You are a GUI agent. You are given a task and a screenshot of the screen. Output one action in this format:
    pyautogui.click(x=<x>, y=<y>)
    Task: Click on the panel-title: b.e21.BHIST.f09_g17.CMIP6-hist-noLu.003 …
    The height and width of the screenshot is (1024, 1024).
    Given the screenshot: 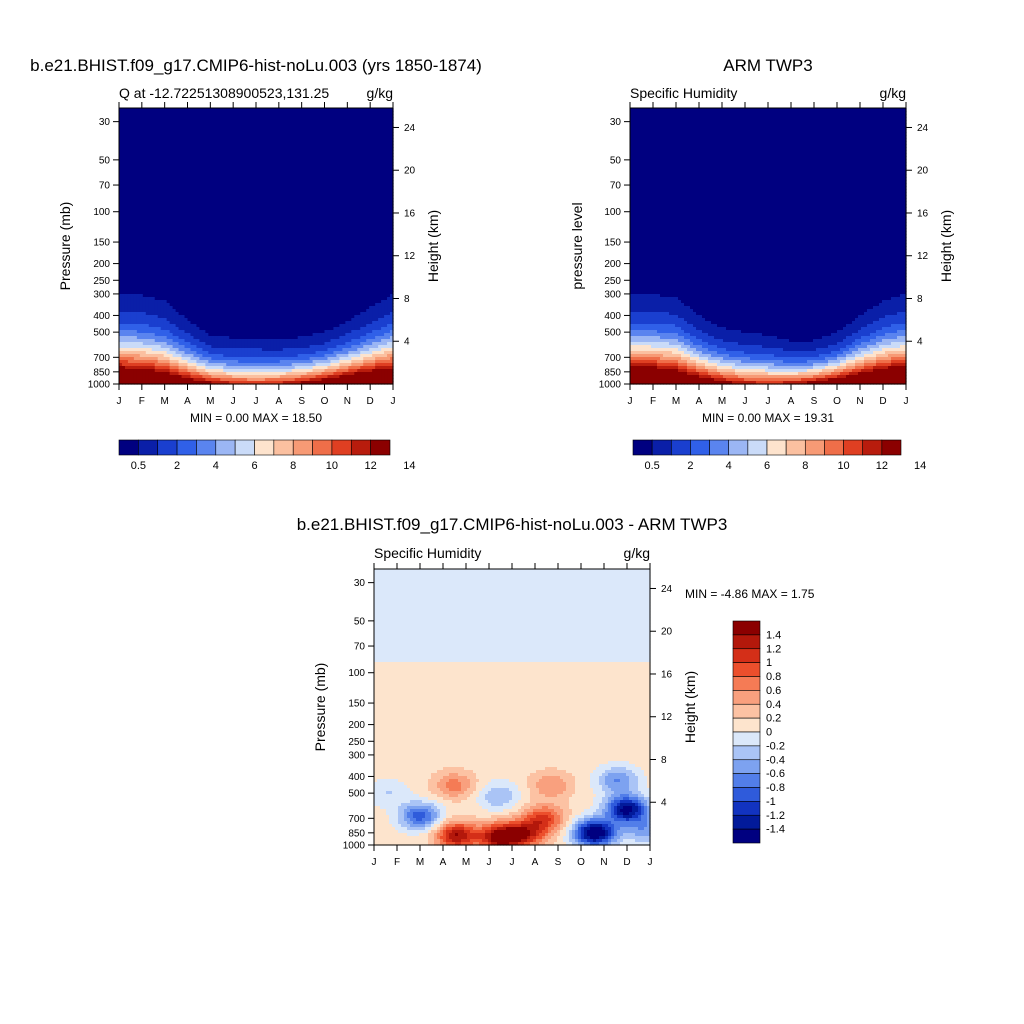 What is the action you would take?
    pyautogui.click(x=256, y=65)
    